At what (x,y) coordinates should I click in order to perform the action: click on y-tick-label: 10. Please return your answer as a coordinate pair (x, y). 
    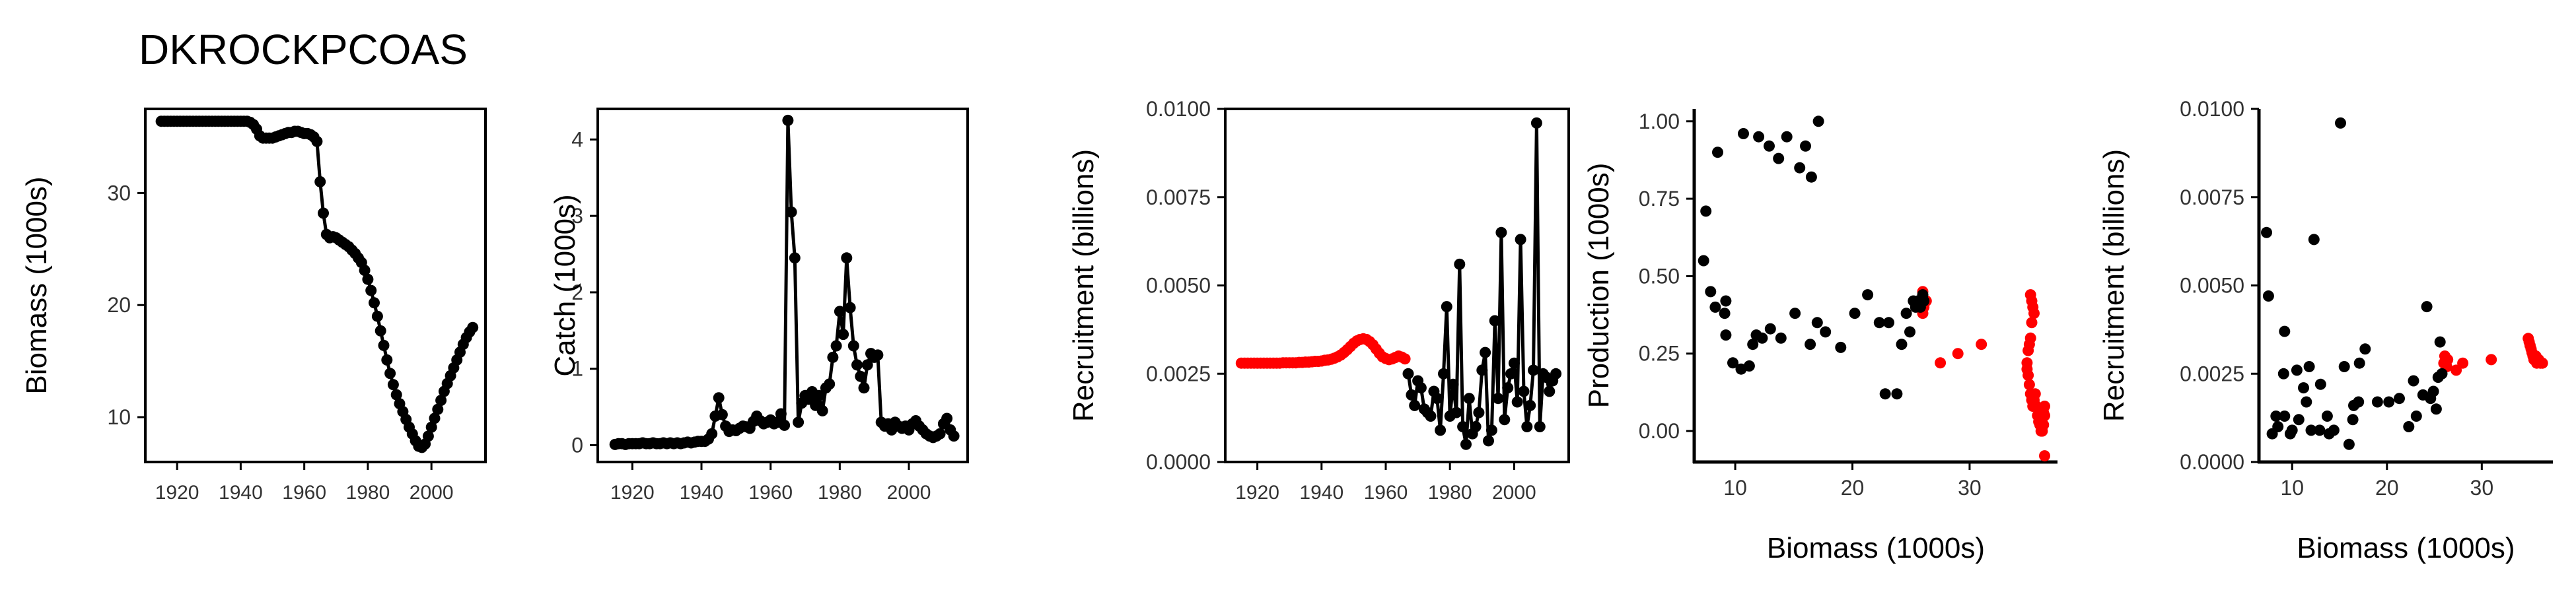
    Looking at the image, I should click on (119, 417).